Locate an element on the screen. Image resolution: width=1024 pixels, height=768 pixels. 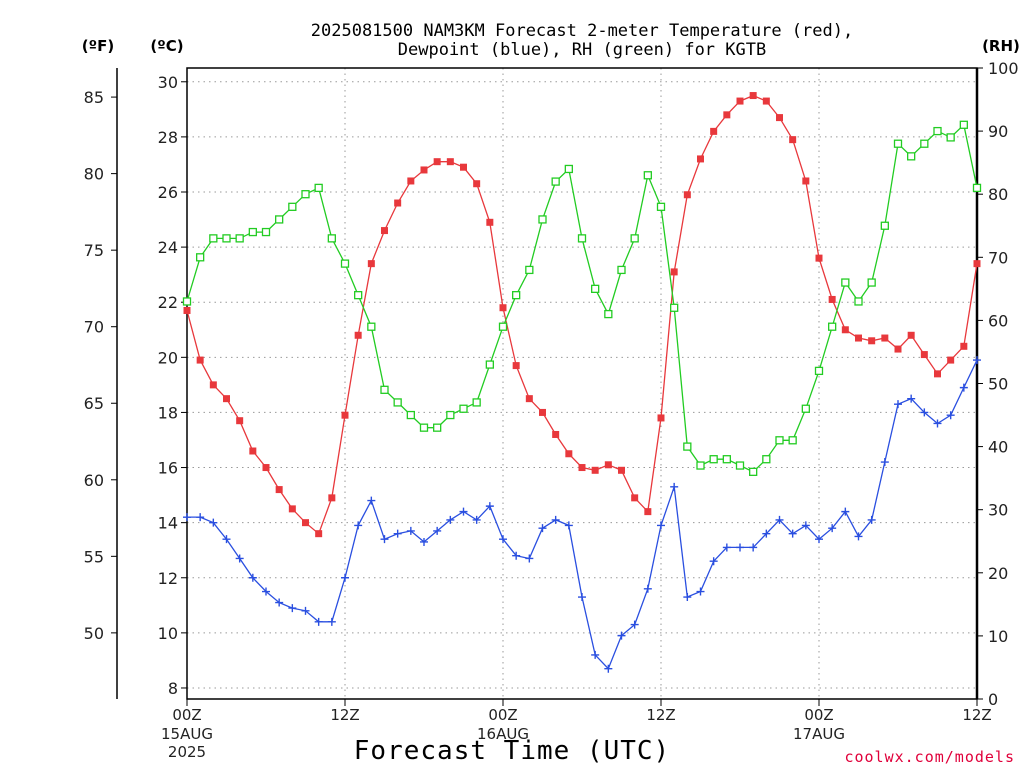
fahrenheit-unit-label: (ºF) is located at coordinates (98, 46).